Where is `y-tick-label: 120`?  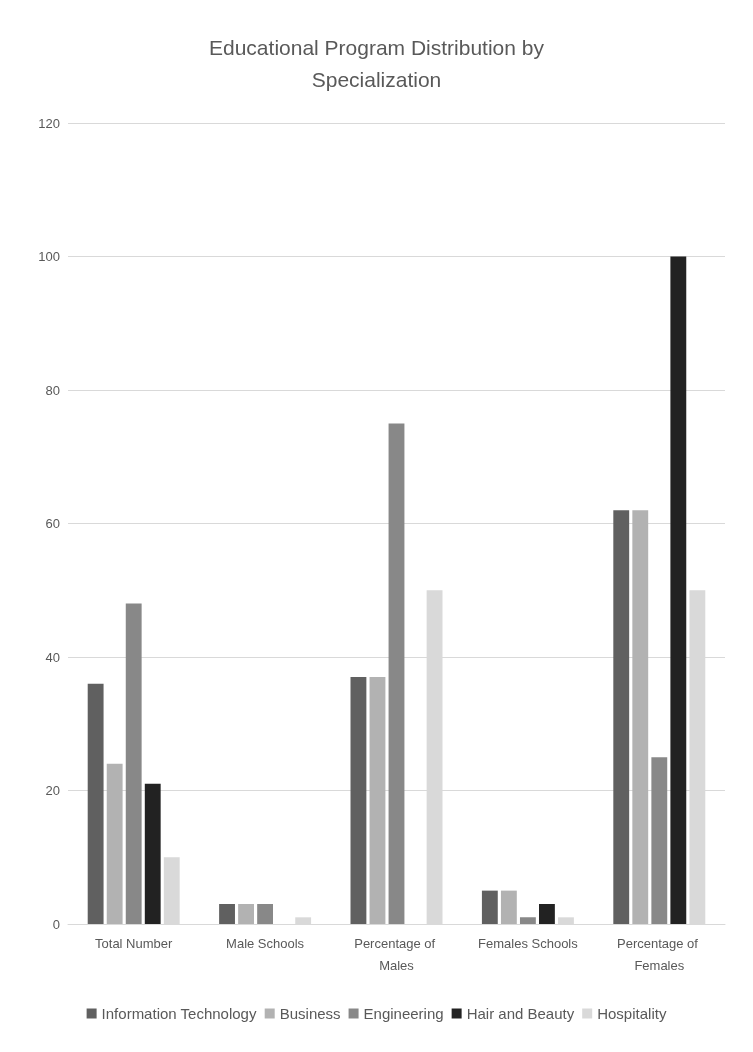 y-tick-label: 120 is located at coordinates (49, 123).